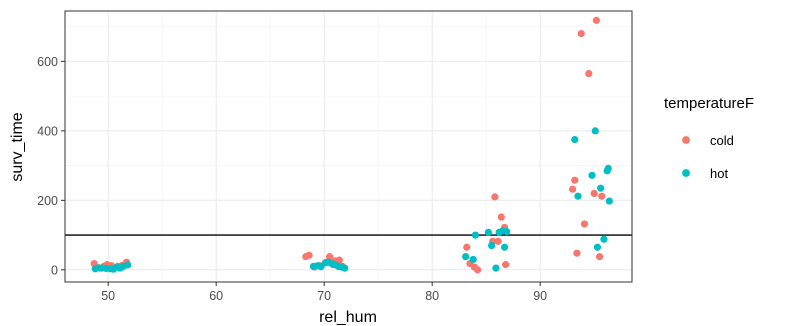  Describe the element at coordinates (686, 140) in the screenshot. I see `legend-key-cold` at that location.